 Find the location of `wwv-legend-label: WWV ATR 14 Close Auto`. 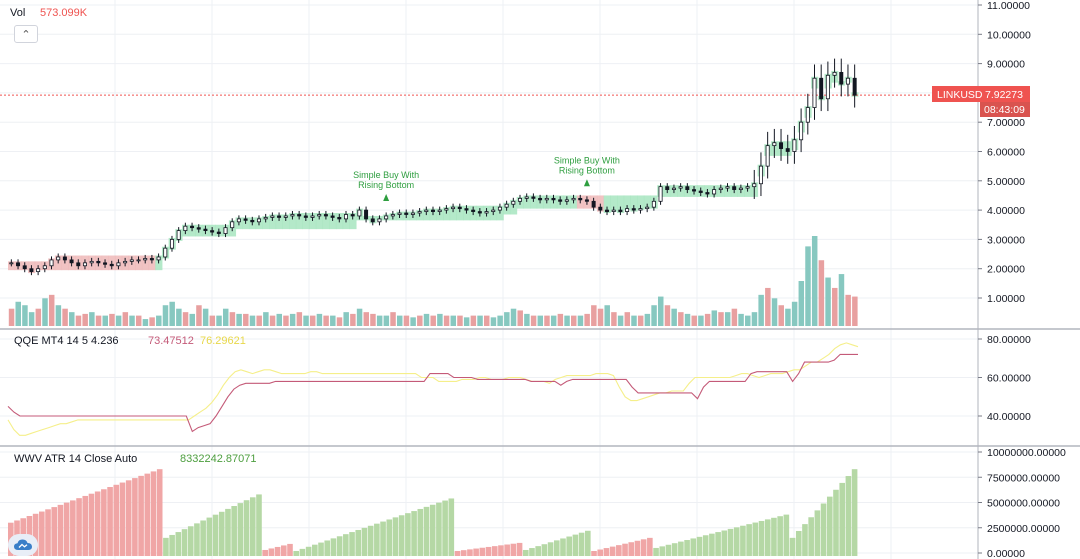

wwv-legend-label: WWV ATR 14 Close Auto is located at coordinates (75, 459).